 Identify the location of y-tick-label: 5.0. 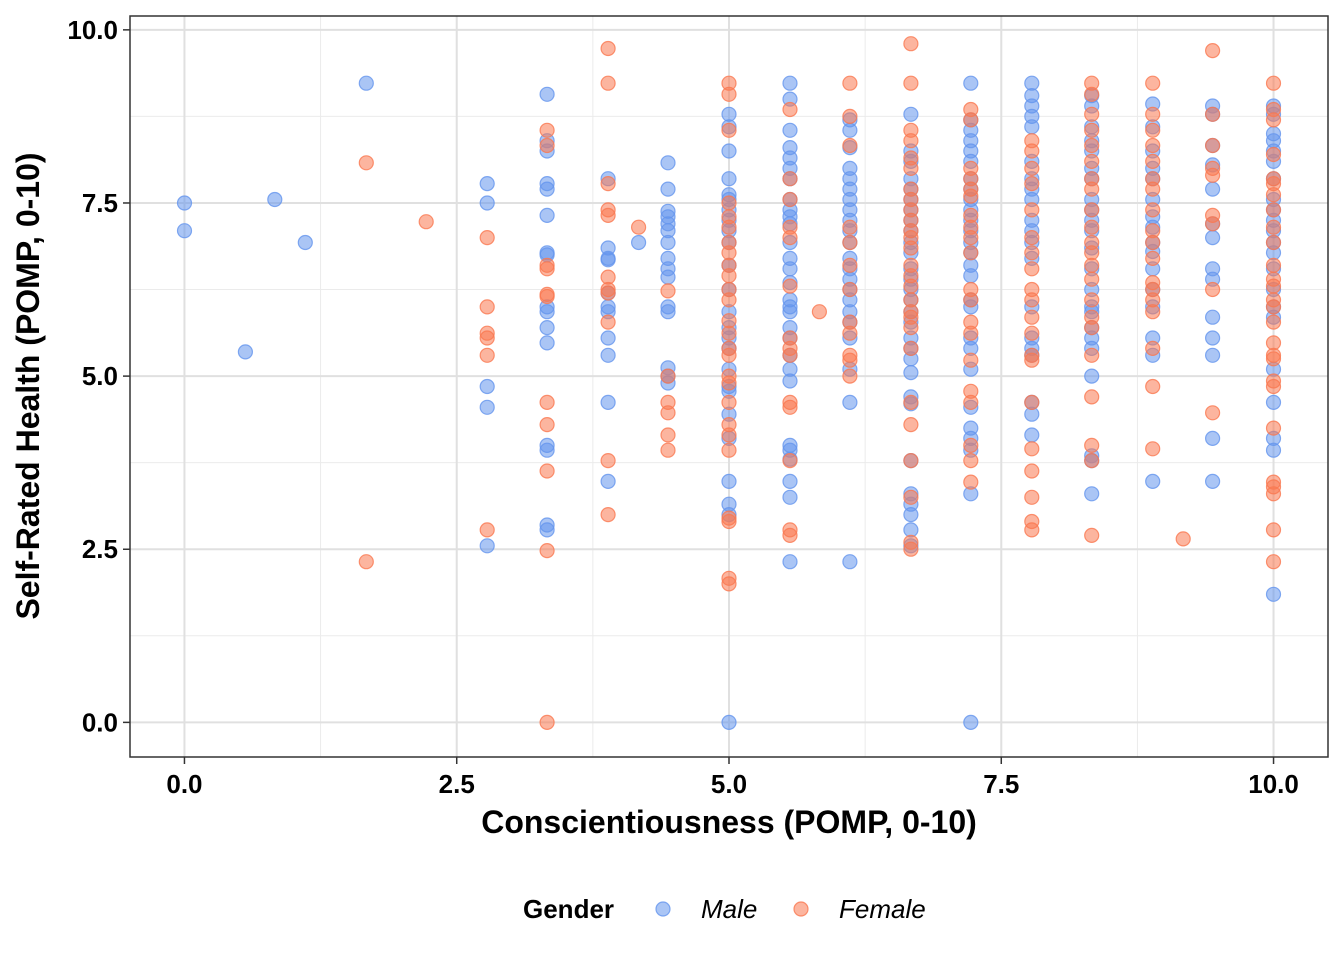
(100, 376).